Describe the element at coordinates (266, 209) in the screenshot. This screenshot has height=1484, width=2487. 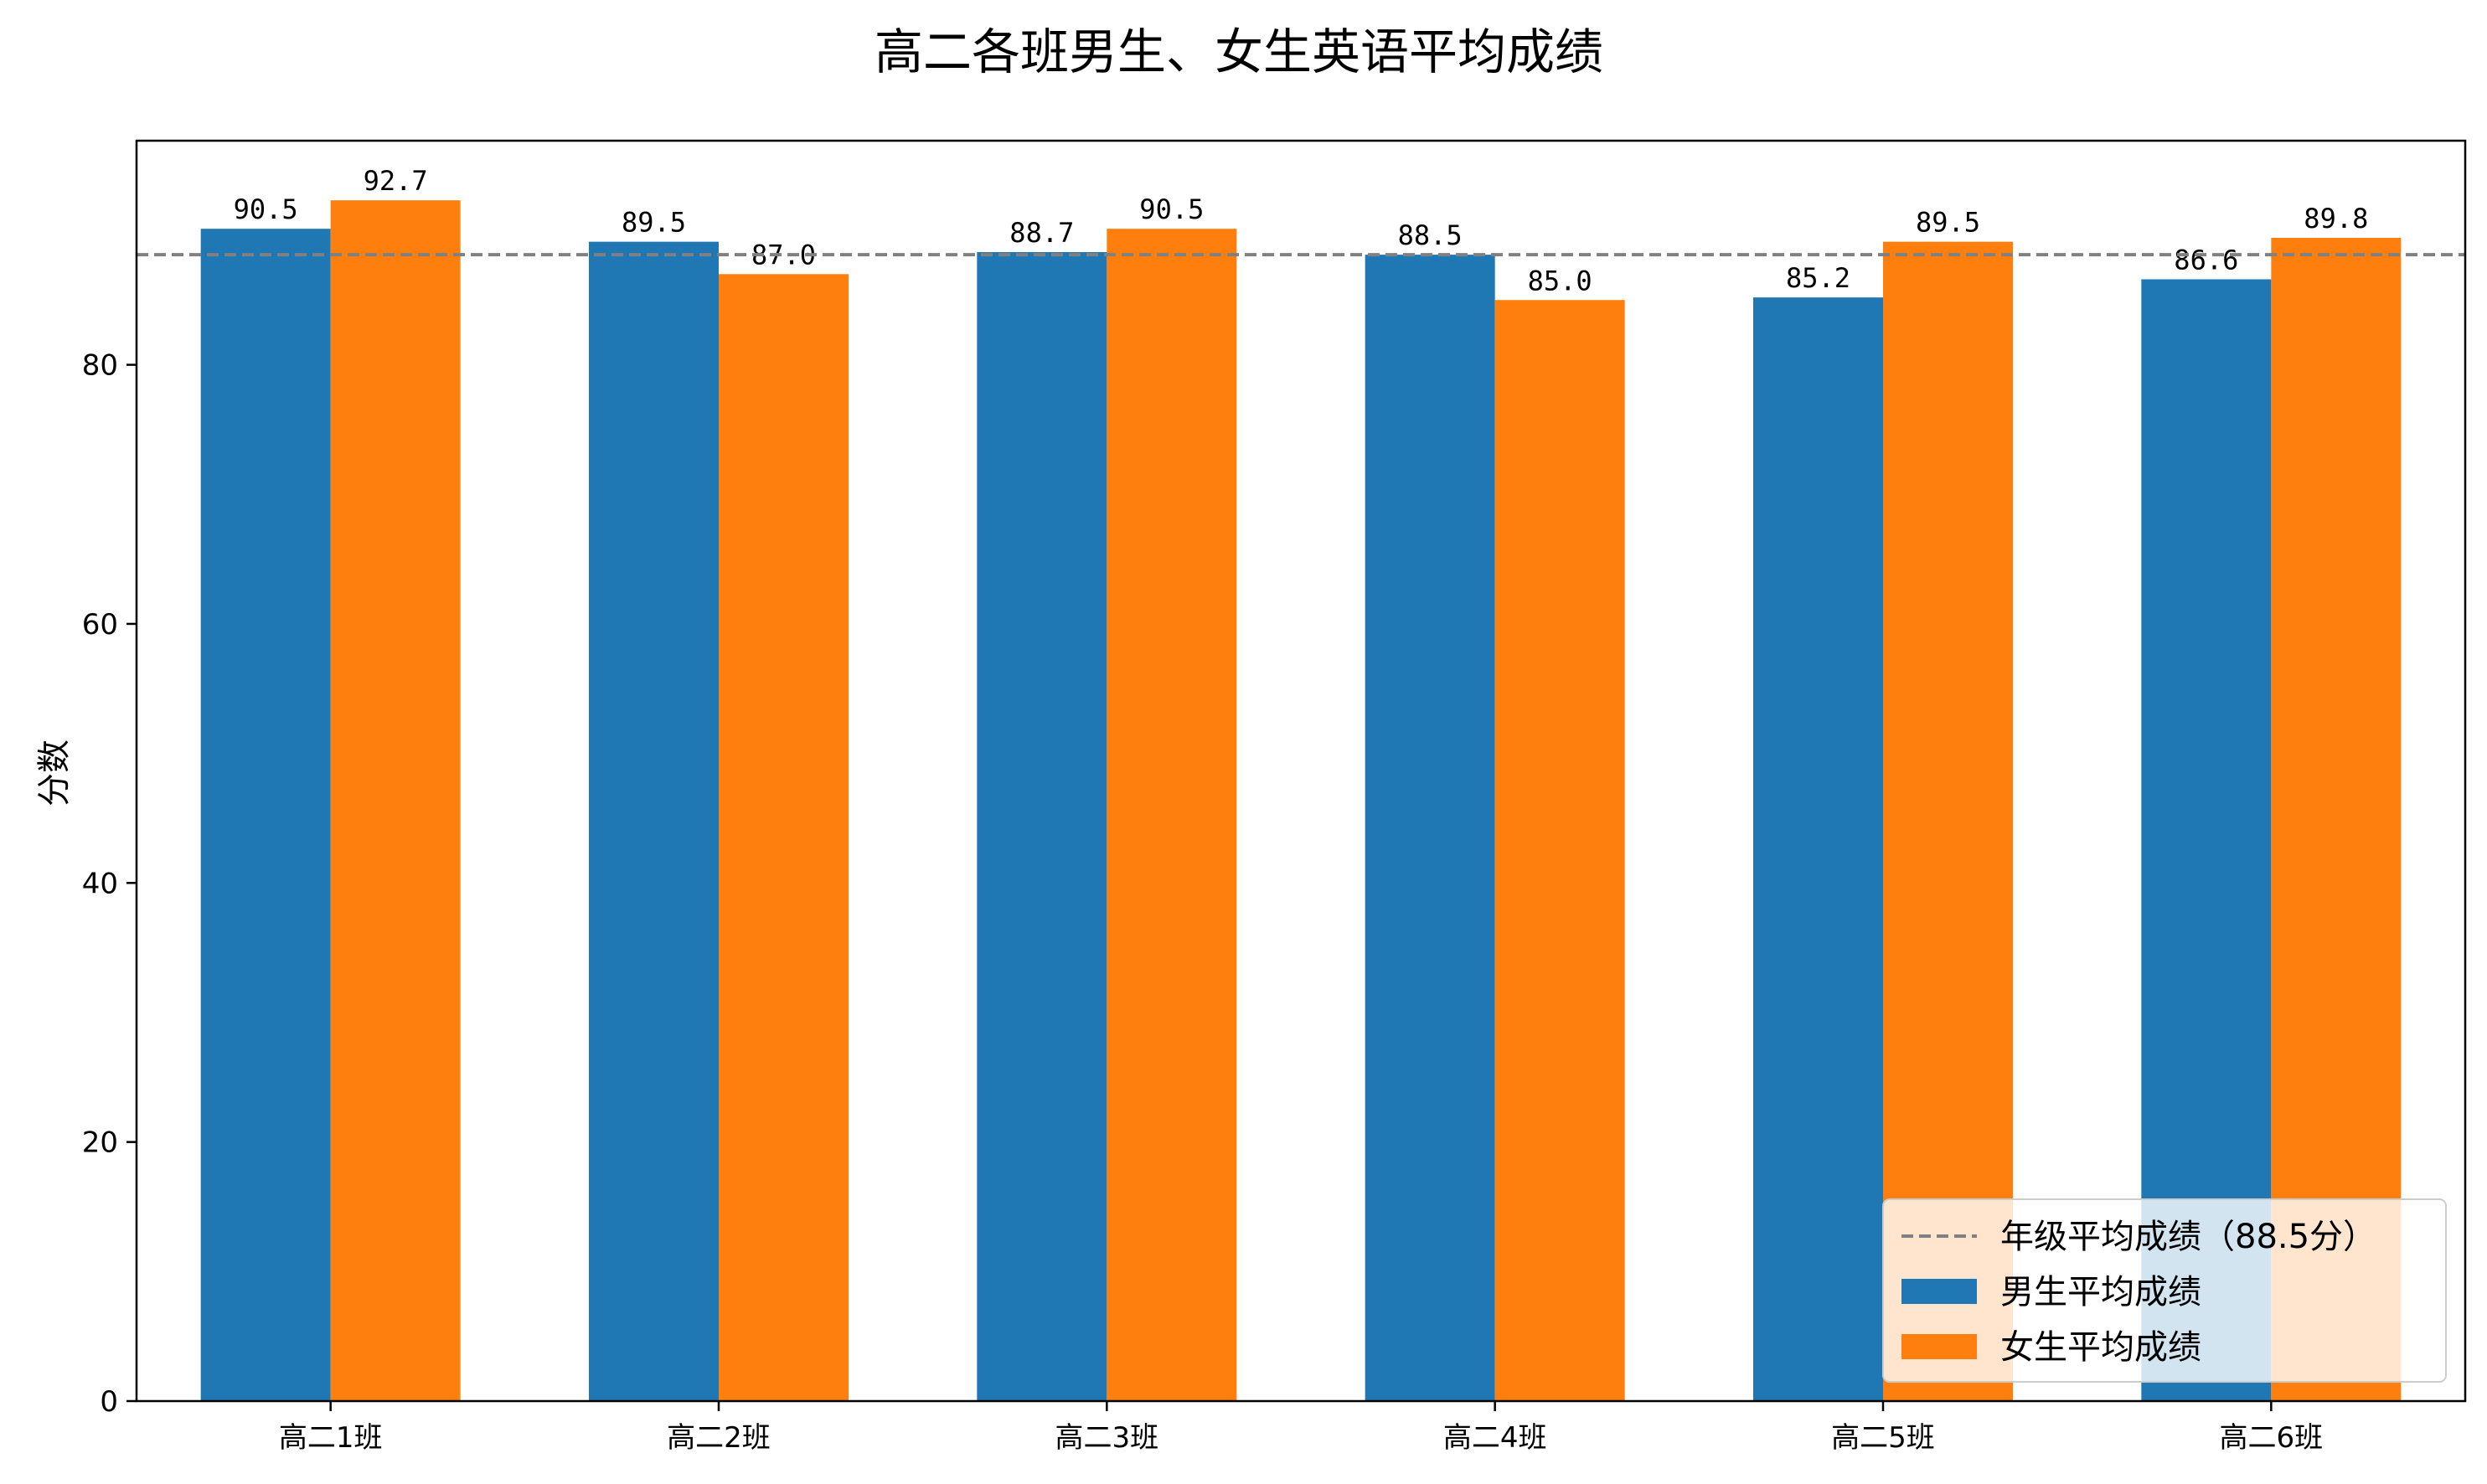
I see `data-label-male-1: 90.5` at that location.